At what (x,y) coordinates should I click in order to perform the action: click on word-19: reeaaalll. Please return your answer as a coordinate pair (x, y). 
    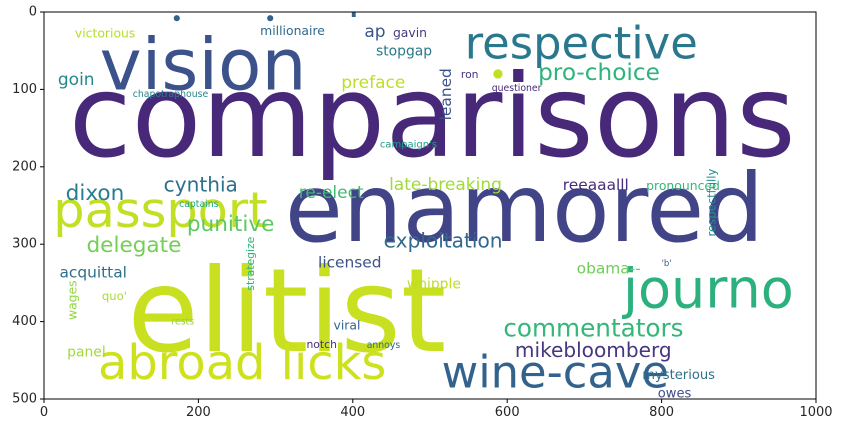
    Looking at the image, I should click on (596, 185).